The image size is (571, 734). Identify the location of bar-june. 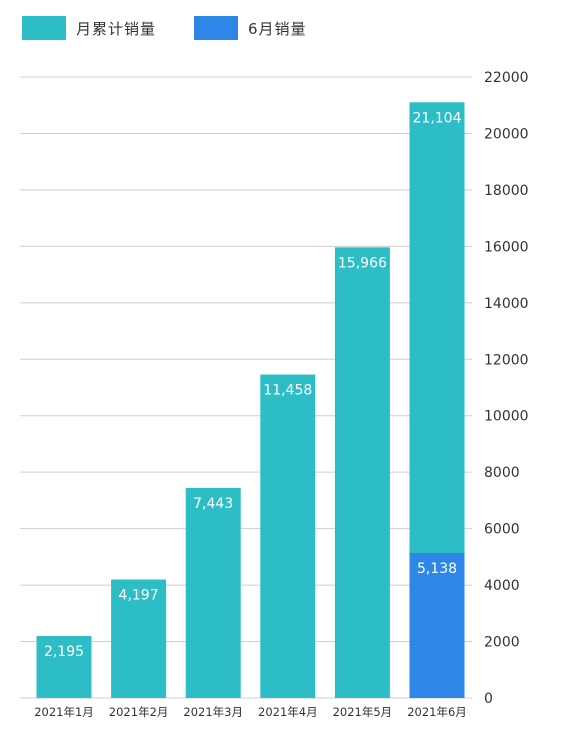
(437, 625).